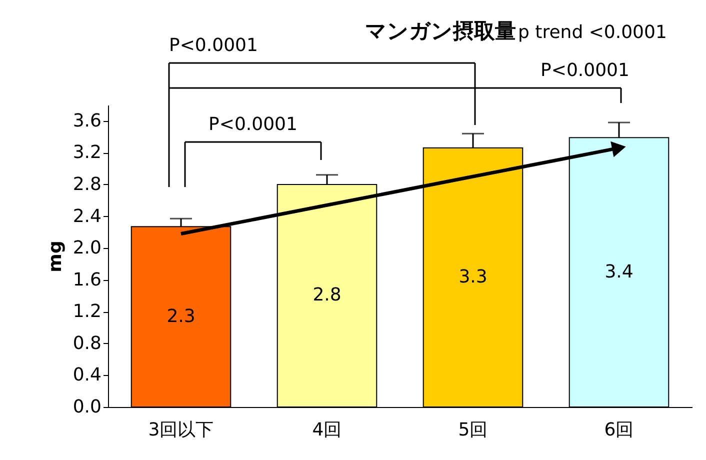  Describe the element at coordinates (87, 153) in the screenshot. I see `y-tick-label: 3.2` at that location.